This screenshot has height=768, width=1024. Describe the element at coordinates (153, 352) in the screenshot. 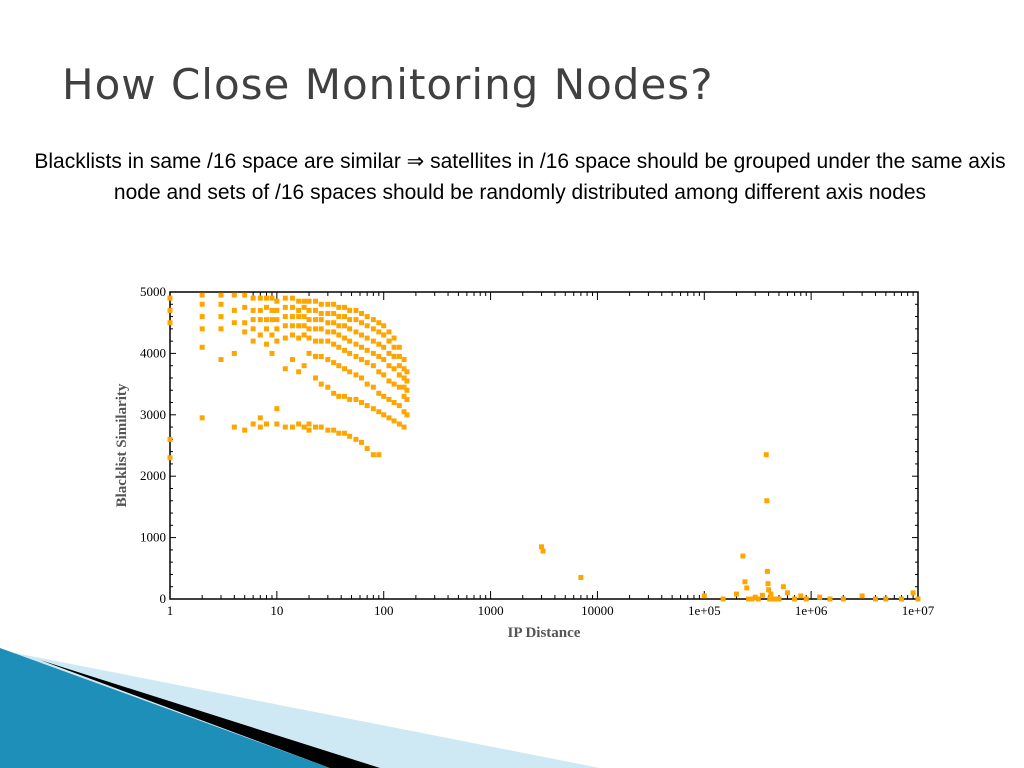

I see `y-tick-label: 4000` at that location.